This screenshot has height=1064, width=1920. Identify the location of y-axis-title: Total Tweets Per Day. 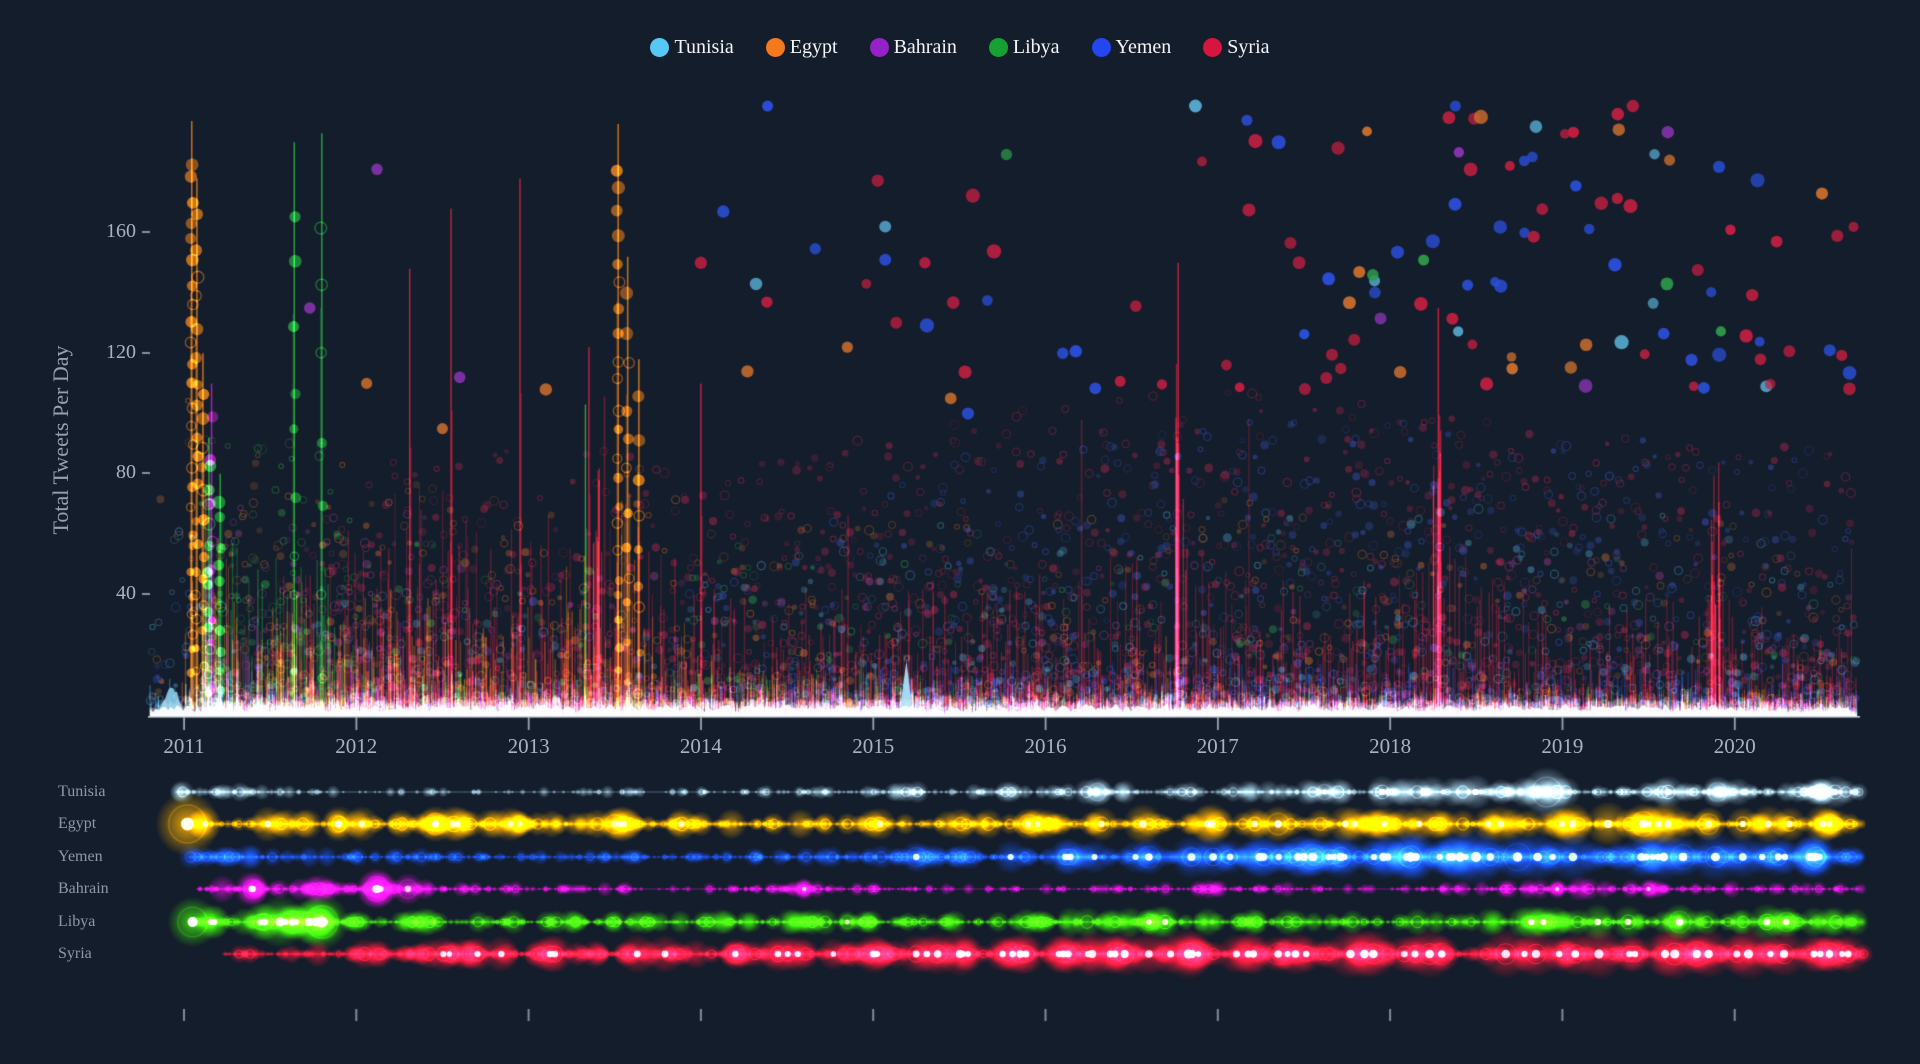
(60, 440).